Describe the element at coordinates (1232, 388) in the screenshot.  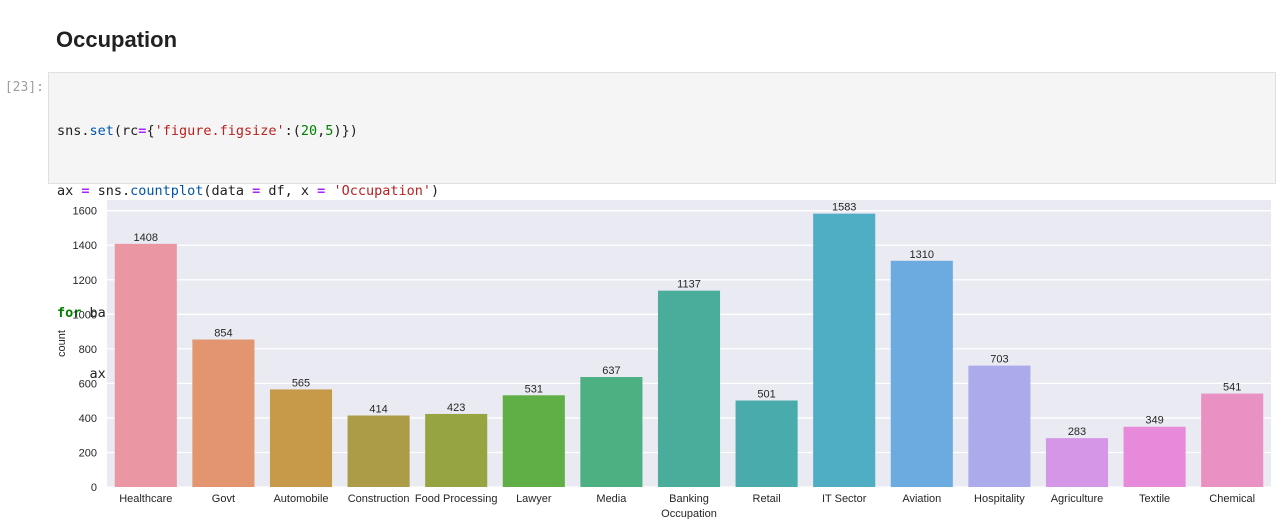
I see `bar-data-label: 541` at that location.